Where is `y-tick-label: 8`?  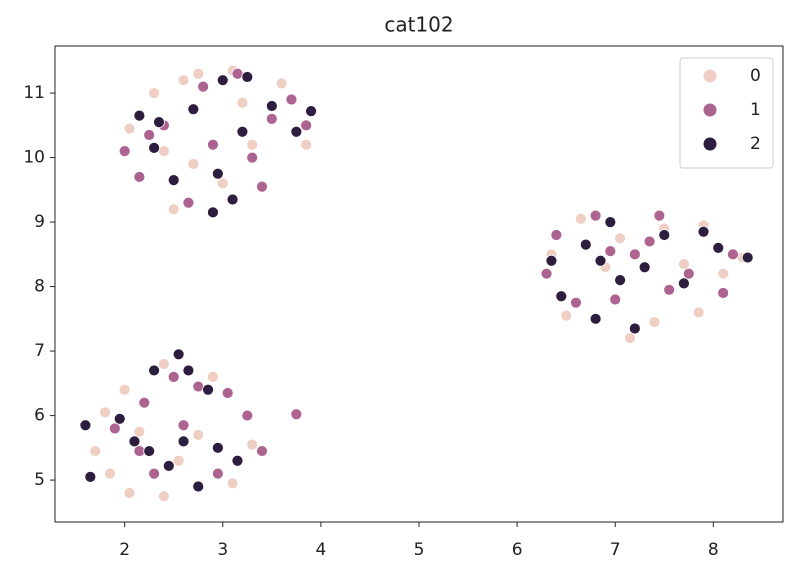
y-tick-label: 8 is located at coordinates (39, 287).